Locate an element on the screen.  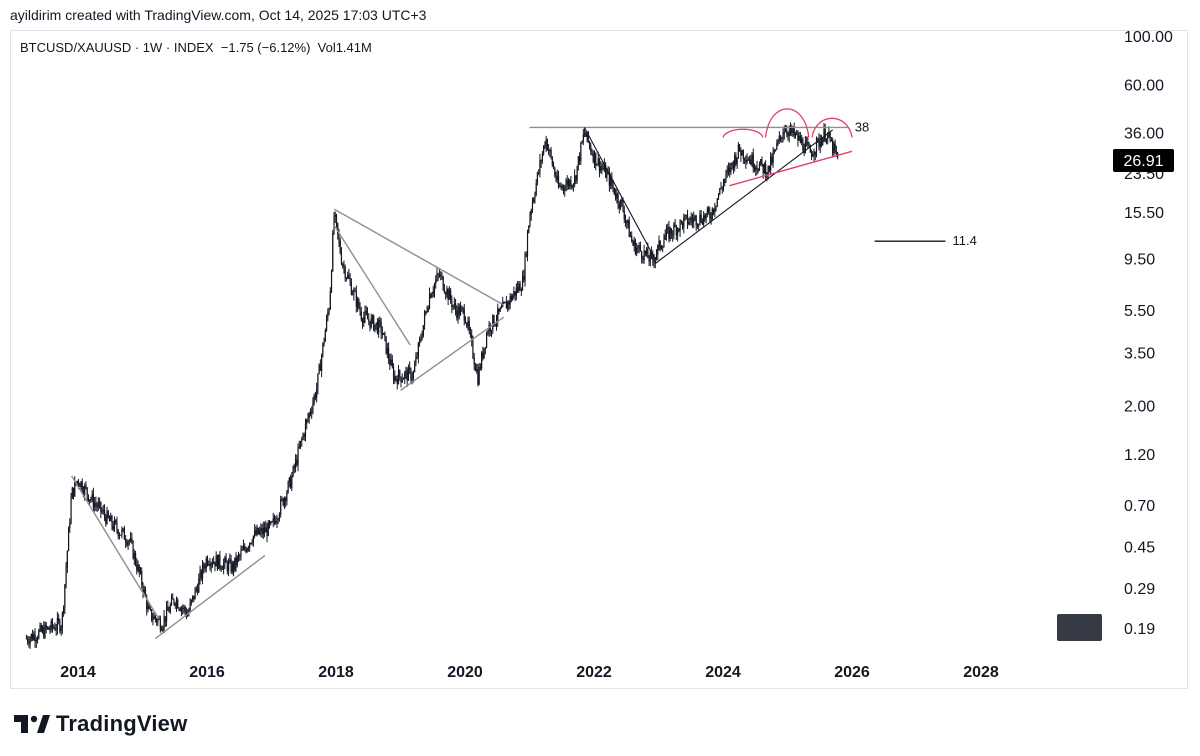
time-axis: 2014 2016 2018 2020 2022 2024 2026 2028 is located at coordinates (529, 672).